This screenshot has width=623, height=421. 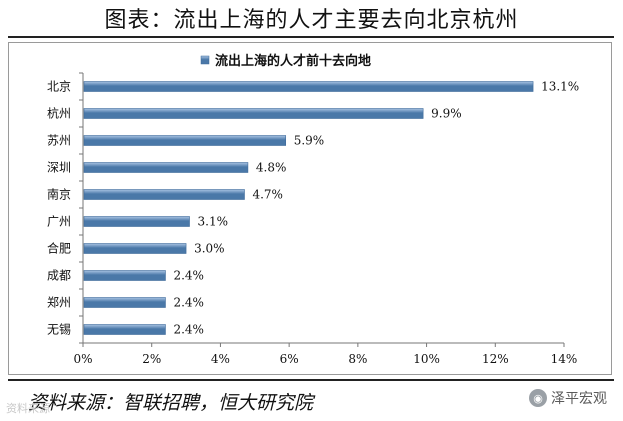 What do you see at coordinates (59, 113) in the screenshot?
I see `category-label-1: 杭州` at bounding box center [59, 113].